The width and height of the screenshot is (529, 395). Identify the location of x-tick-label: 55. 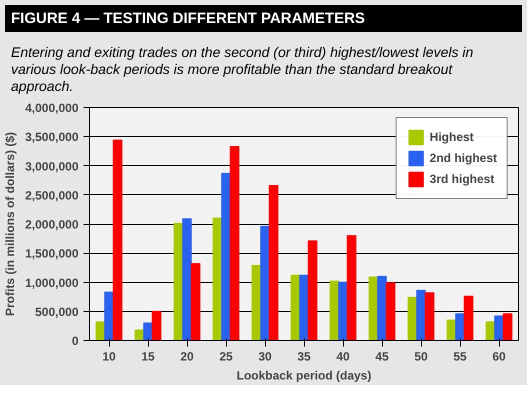
(460, 356).